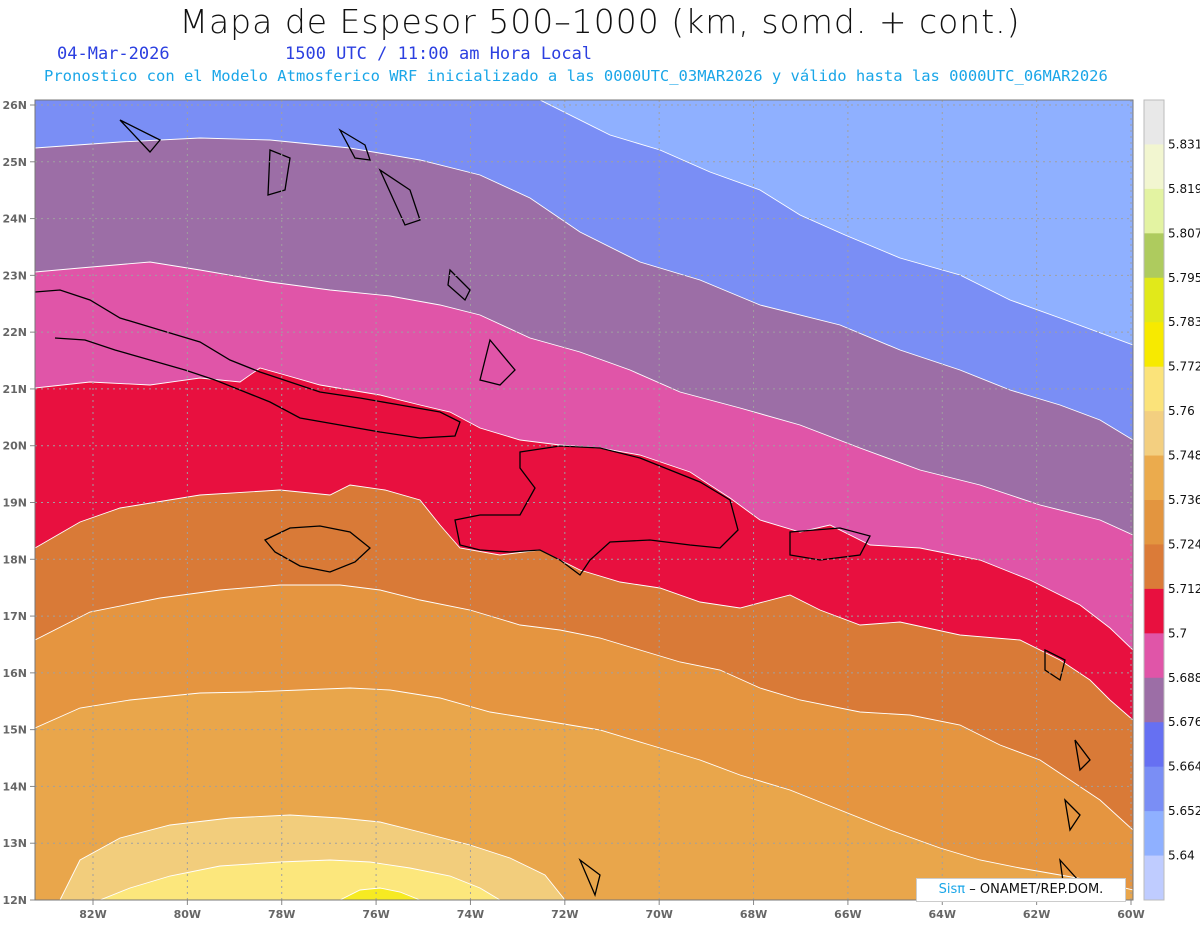  Describe the element at coordinates (1184, 144) in the screenshot. I see `colorbar-label-0: 5.831` at that location.